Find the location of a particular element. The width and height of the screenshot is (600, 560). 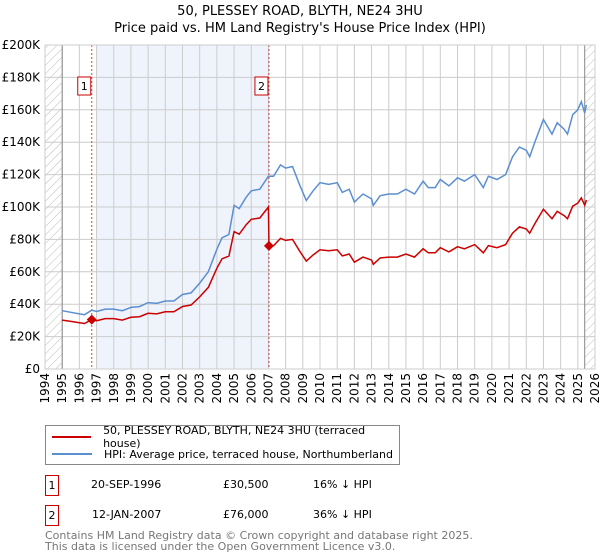

sale-date: 20-SEP-1996 is located at coordinates (126, 484).